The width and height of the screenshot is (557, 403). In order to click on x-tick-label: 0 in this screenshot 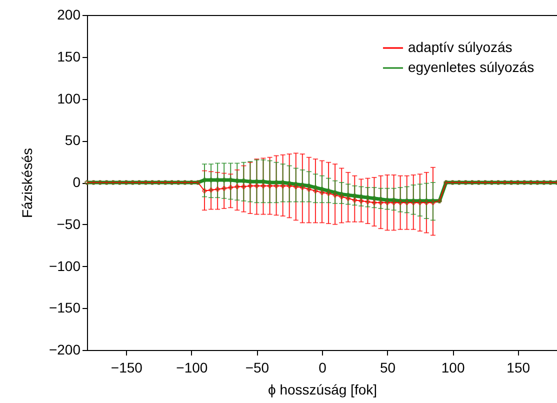, I will do `click(322, 368)`.